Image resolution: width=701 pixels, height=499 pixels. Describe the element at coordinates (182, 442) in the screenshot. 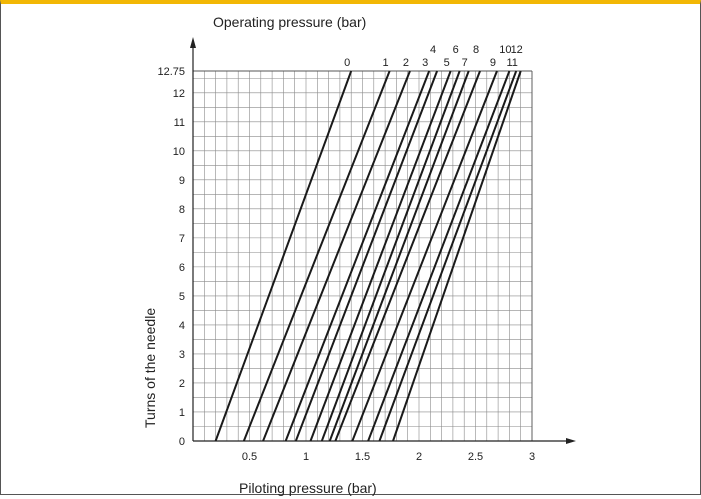

I see `y-tick-label: 0` at that location.